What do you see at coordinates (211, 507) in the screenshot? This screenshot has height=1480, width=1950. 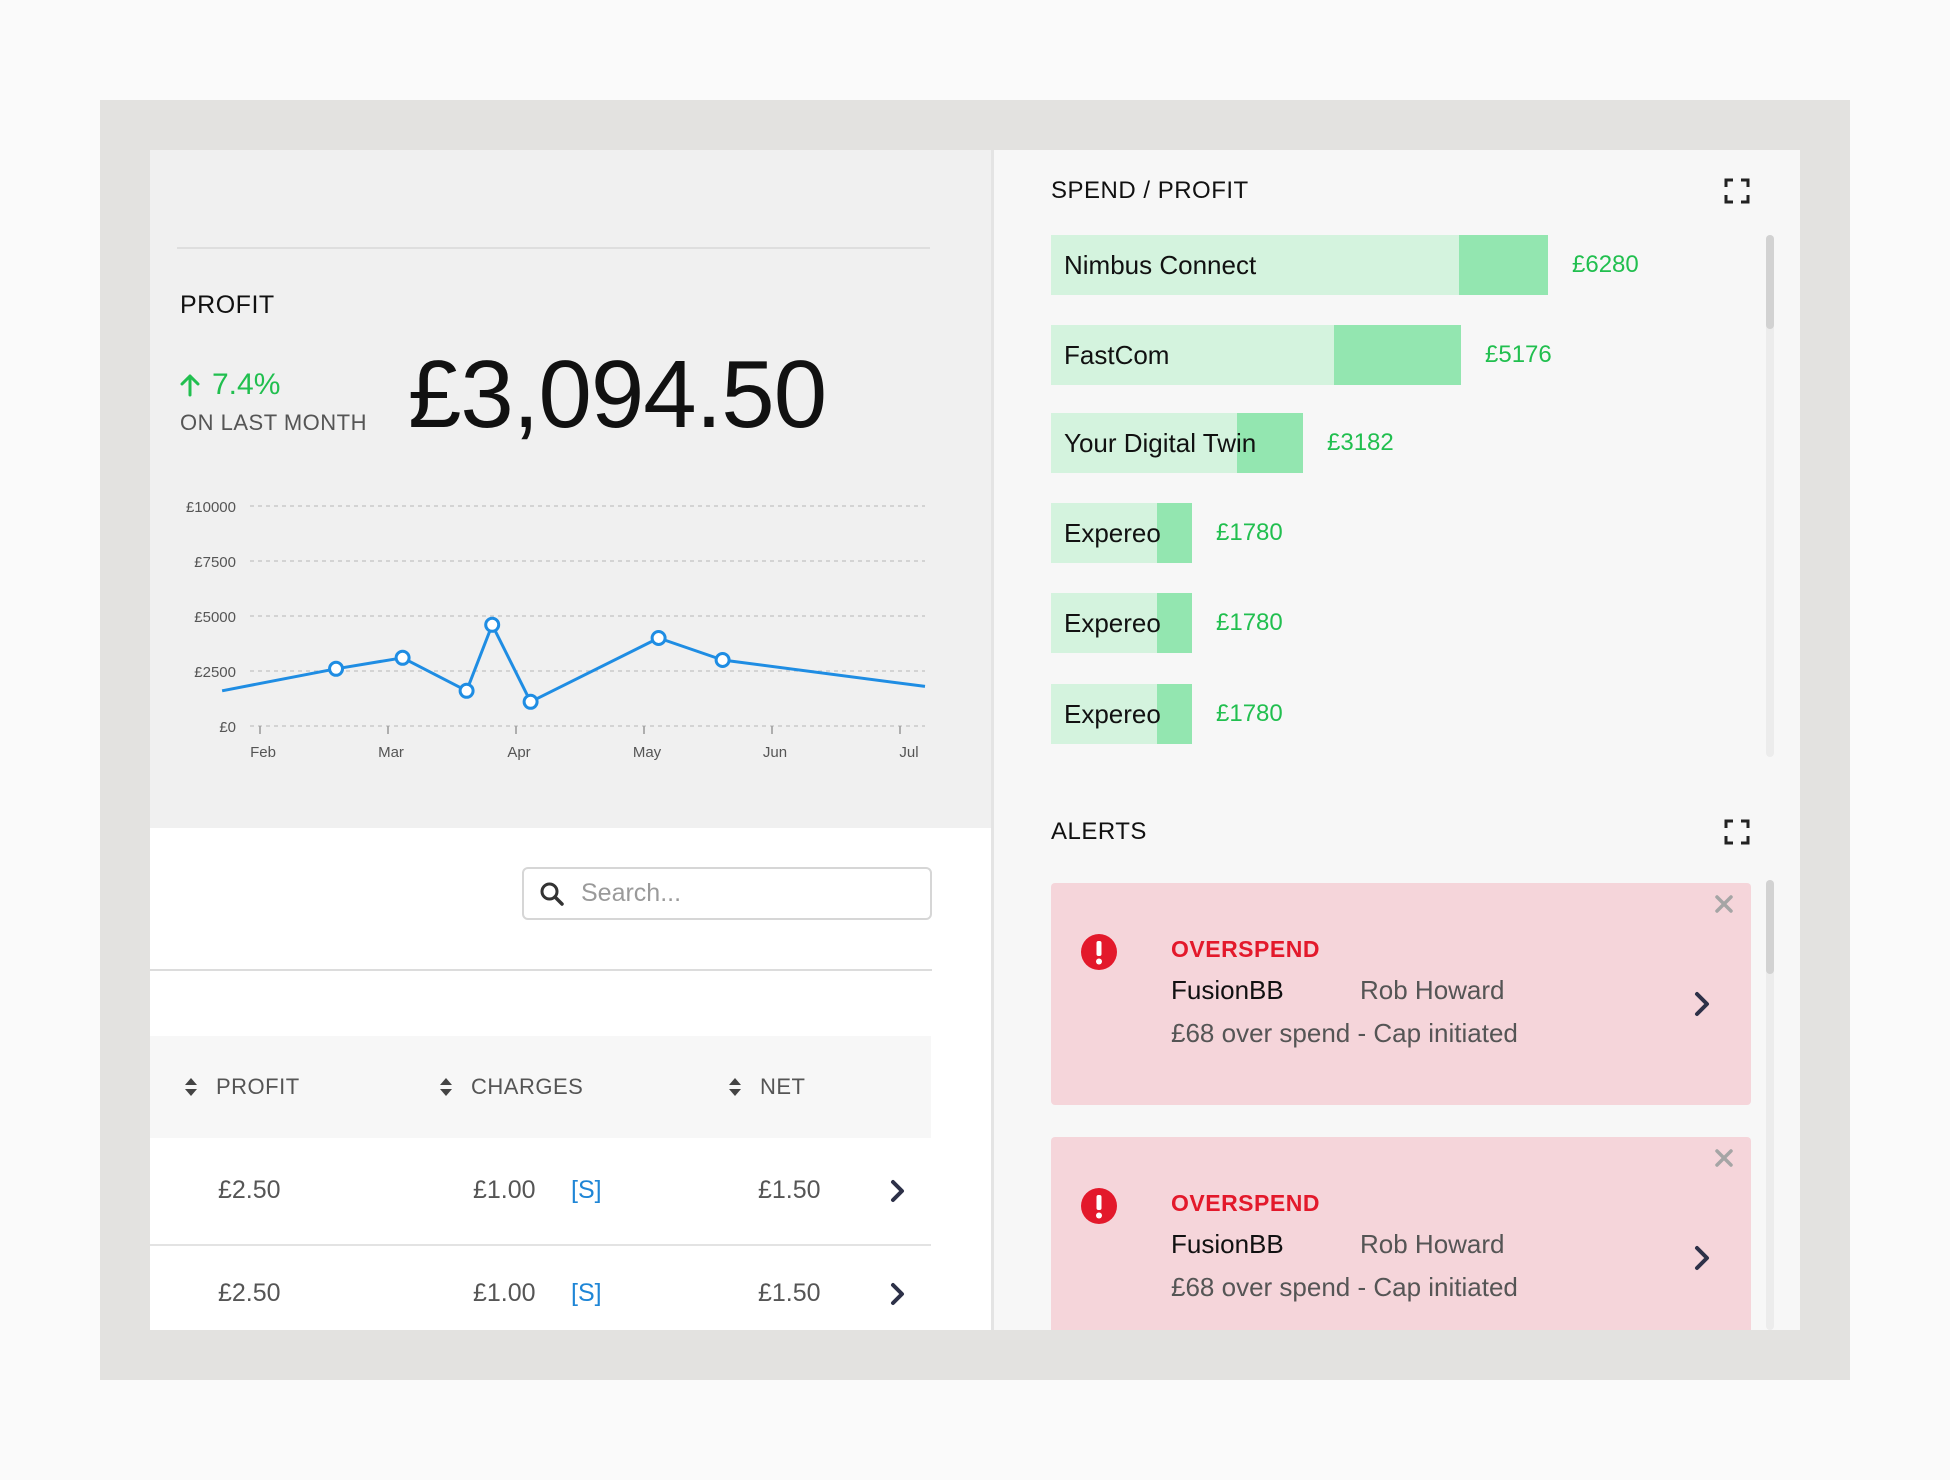 I see `y-tick-label: £10000` at bounding box center [211, 507].